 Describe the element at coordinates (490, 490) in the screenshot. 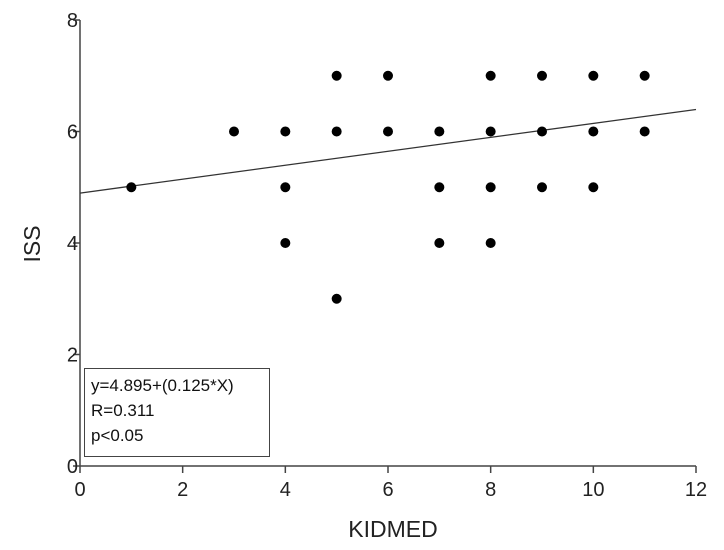

I see `x-tick-label: 8` at that location.